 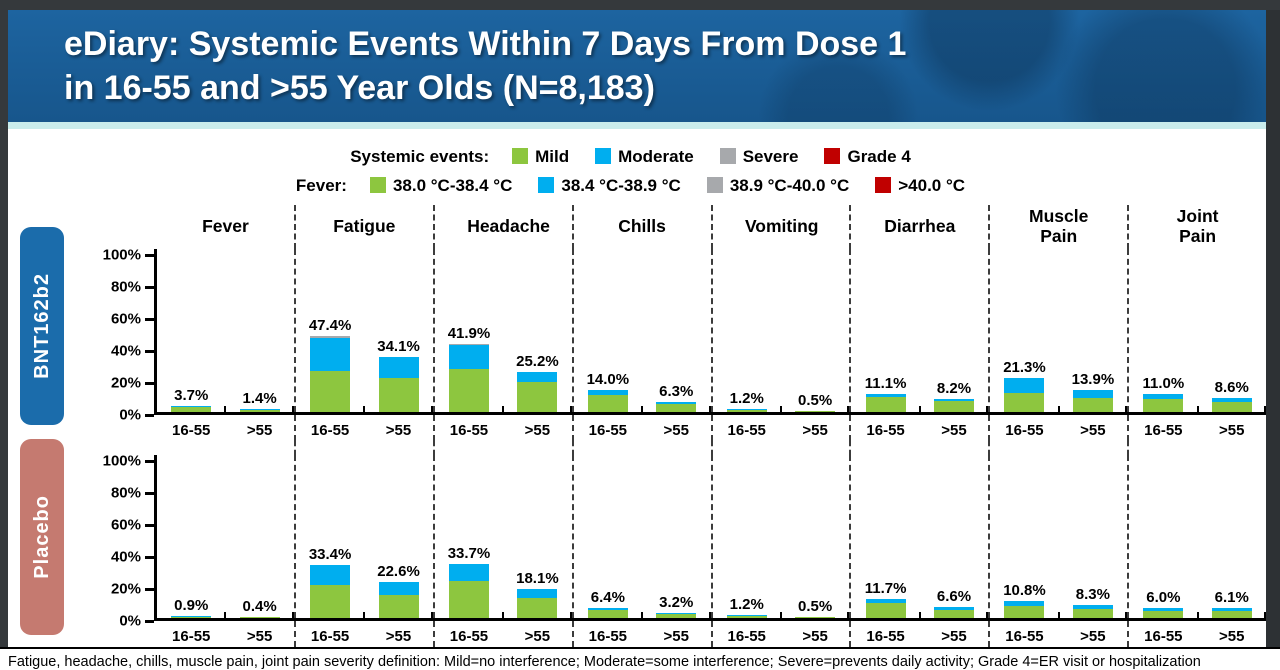 I want to click on bar-slot--55: 6.1%, so click(x=1232, y=536).